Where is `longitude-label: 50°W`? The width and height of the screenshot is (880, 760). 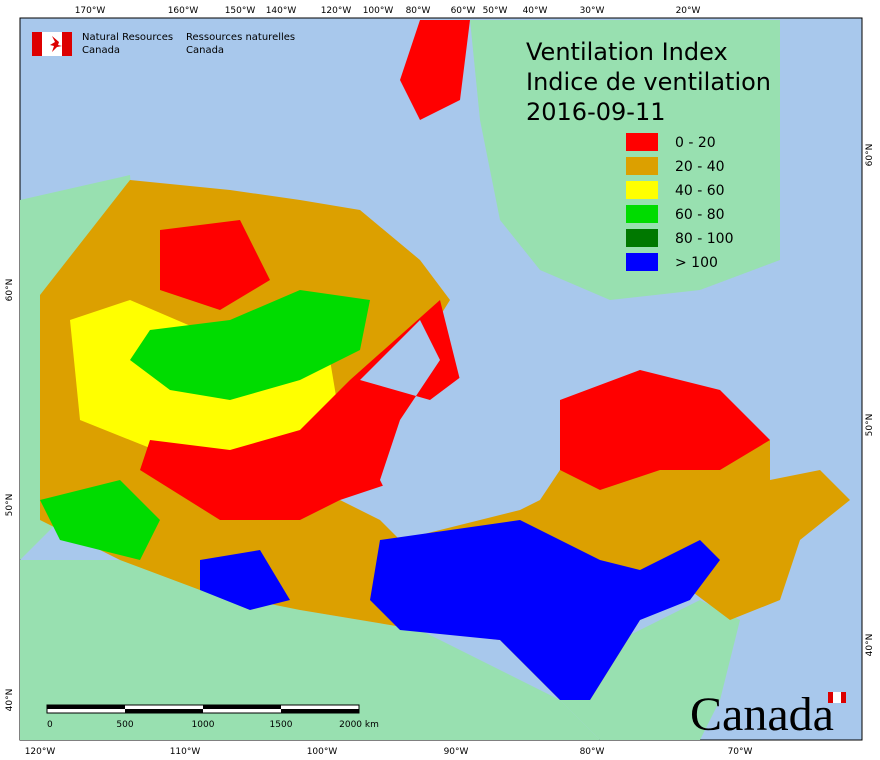 longitude-label: 50°W is located at coordinates (495, 11).